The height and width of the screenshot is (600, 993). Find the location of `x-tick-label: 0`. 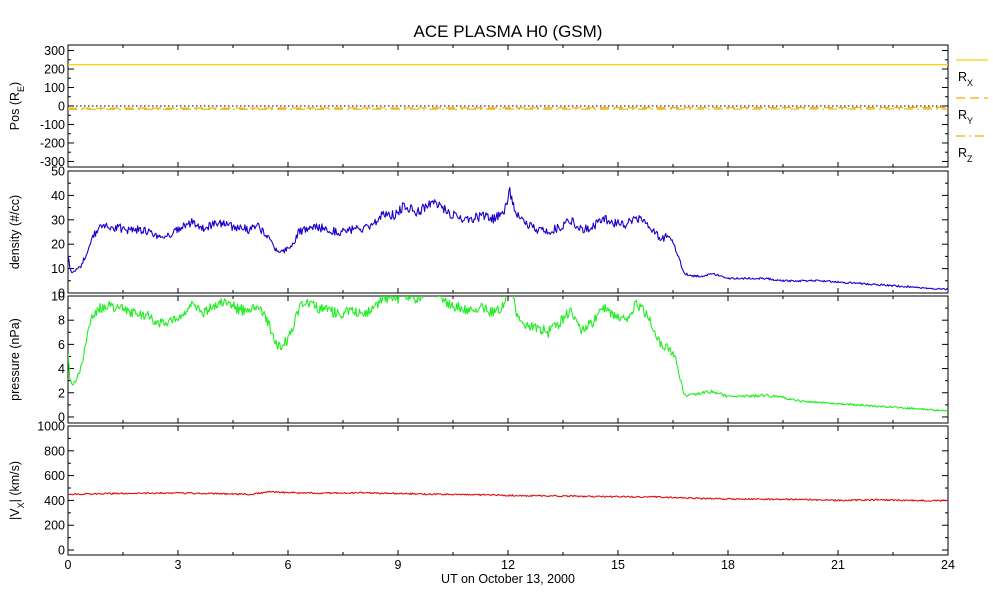

x-tick-label: 0 is located at coordinates (68, 565).